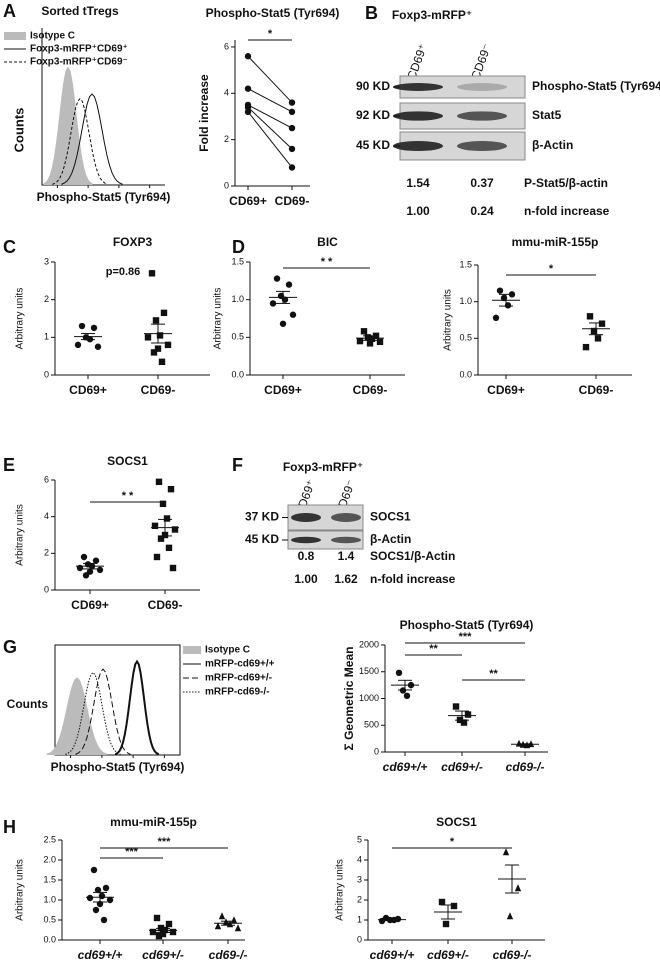 Image resolution: width=660 pixels, height=977 pixels. I want to click on significance-label: * *, so click(327, 262).